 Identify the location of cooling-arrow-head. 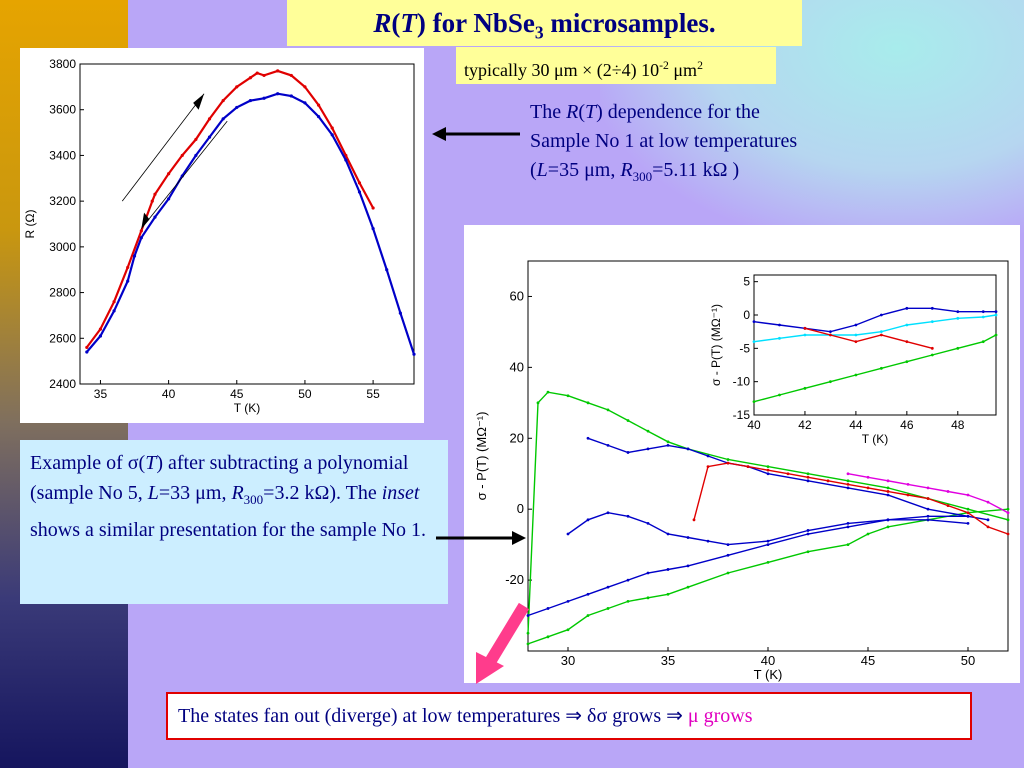
(145, 220).